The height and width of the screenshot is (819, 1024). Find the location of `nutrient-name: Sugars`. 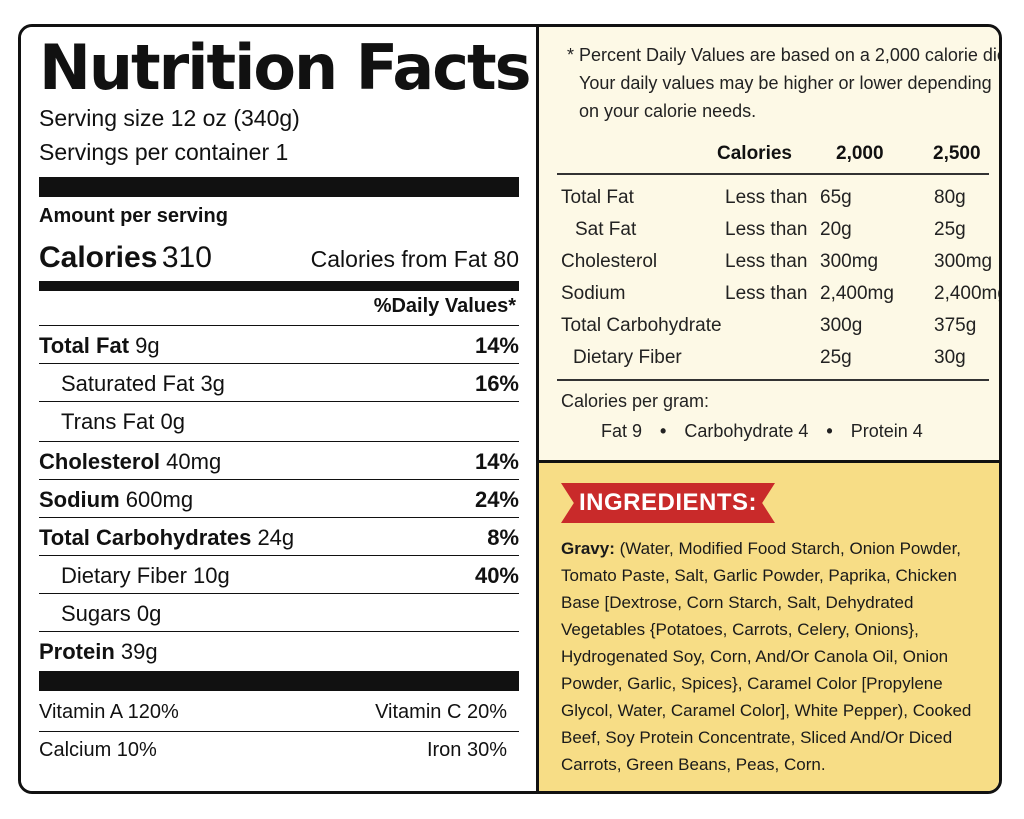

nutrient-name: Sugars is located at coordinates (96, 613).